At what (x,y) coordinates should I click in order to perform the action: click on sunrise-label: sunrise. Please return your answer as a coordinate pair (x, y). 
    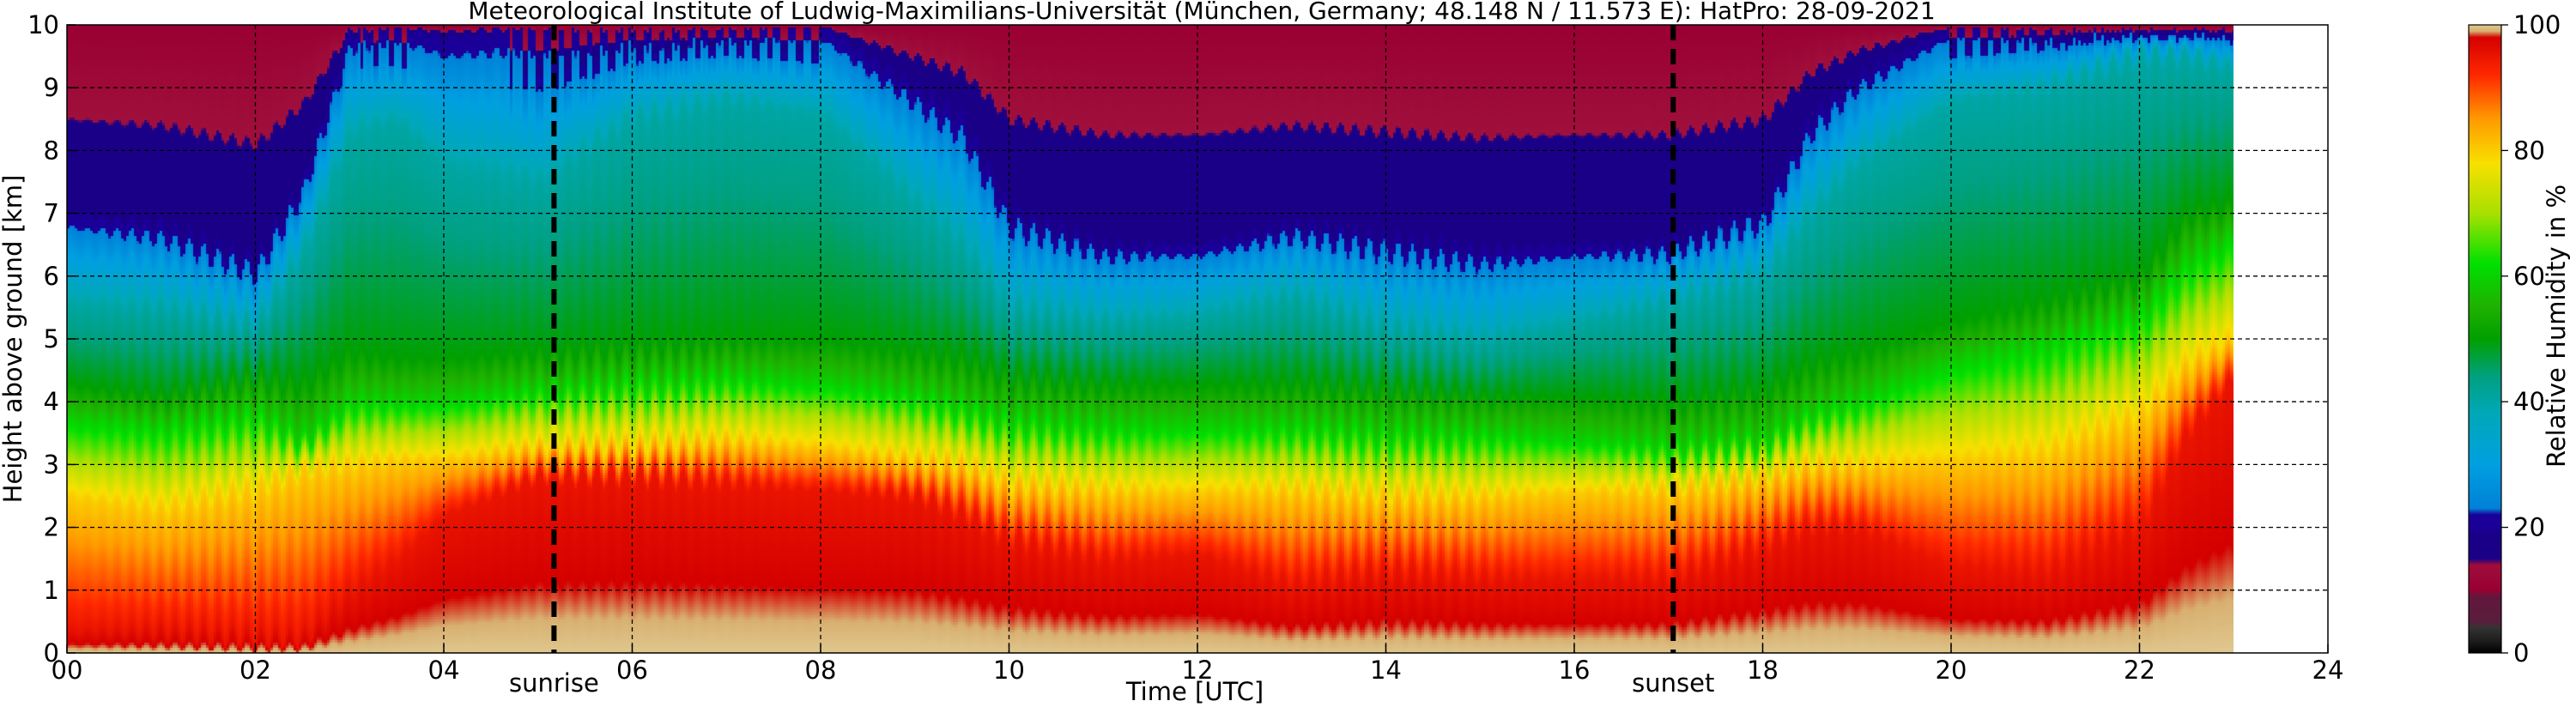
    Looking at the image, I should click on (554, 683).